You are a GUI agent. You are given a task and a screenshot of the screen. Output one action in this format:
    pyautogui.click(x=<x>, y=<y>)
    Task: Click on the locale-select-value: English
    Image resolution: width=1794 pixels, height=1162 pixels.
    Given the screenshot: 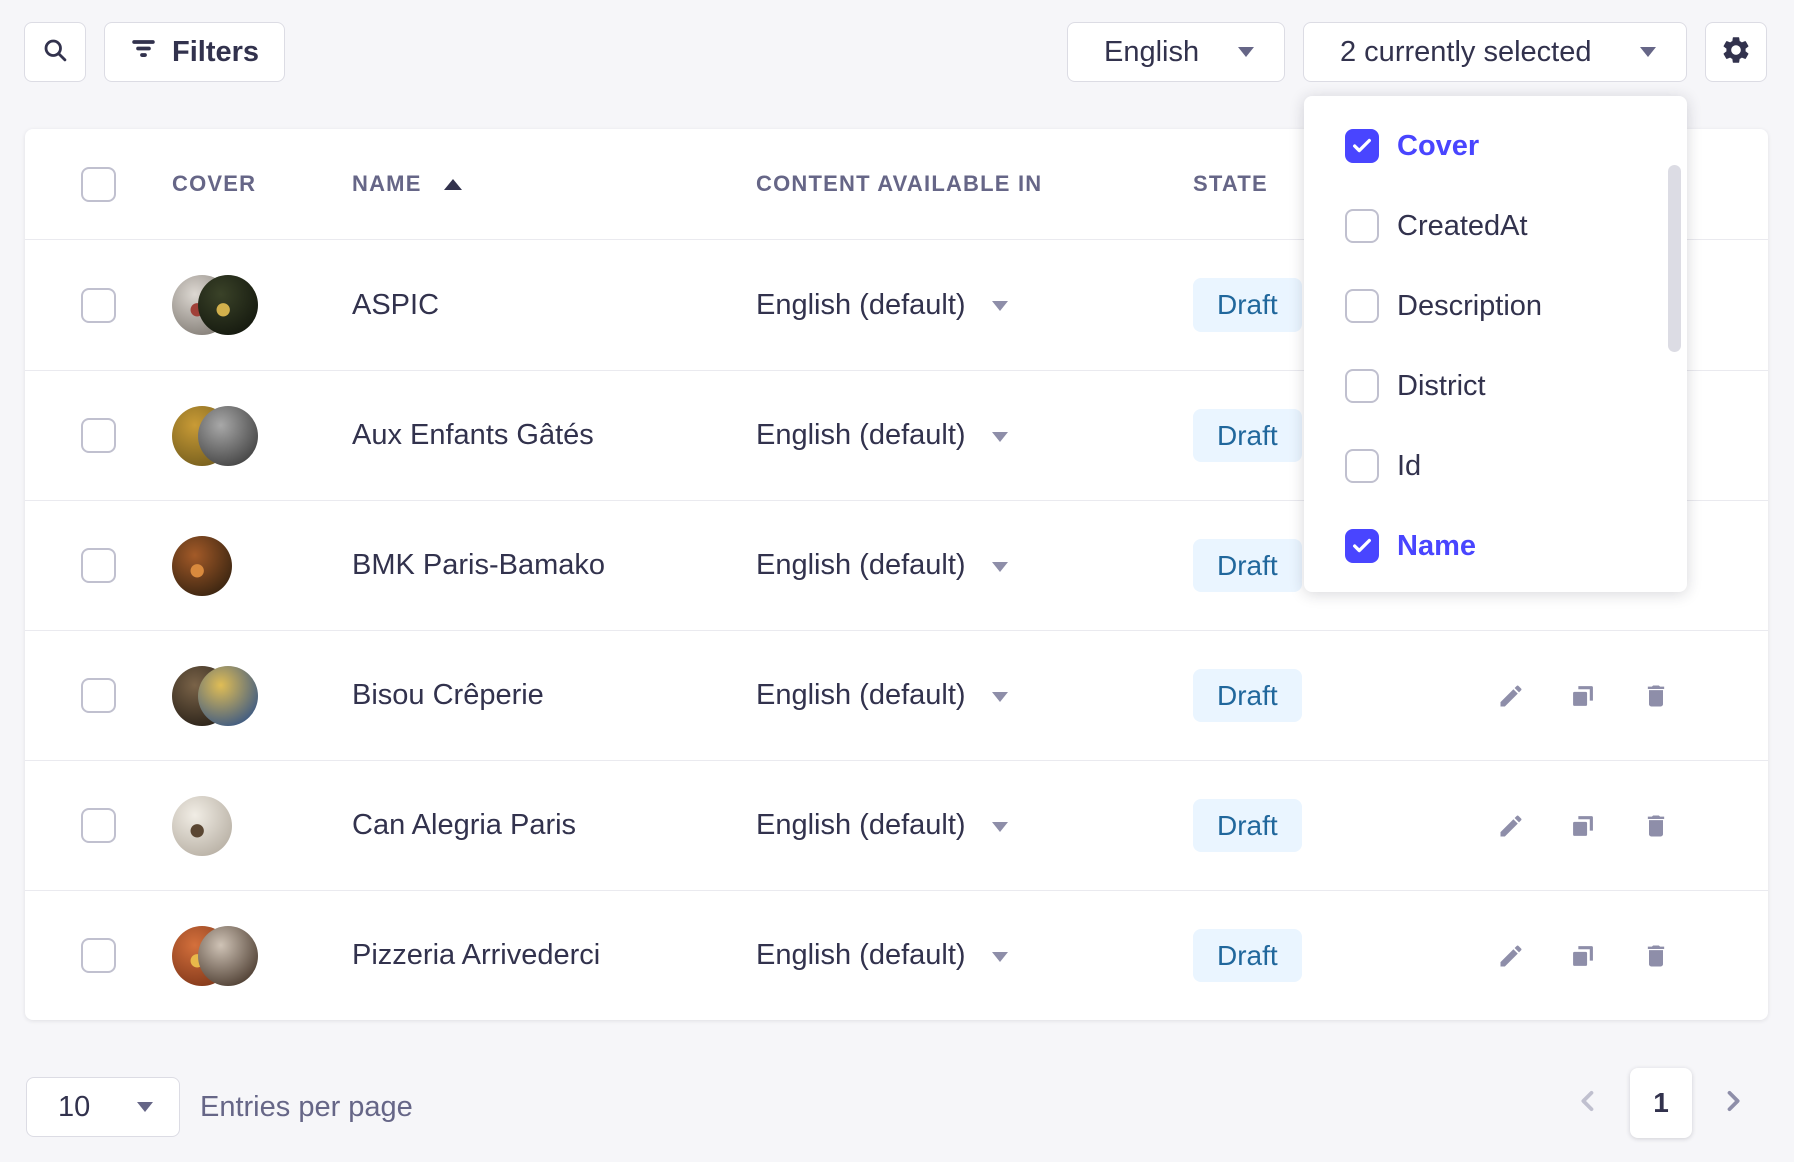 What is the action you would take?
    pyautogui.click(x=1152, y=51)
    